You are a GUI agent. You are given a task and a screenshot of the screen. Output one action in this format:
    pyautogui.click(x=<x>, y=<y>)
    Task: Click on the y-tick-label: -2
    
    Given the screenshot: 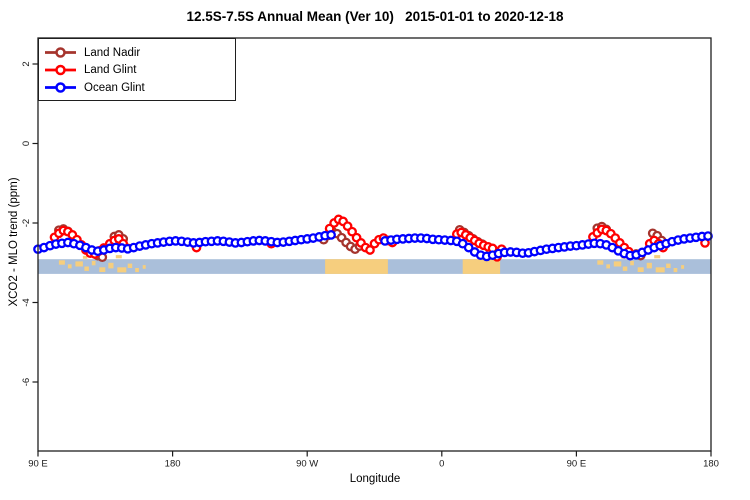 What is the action you would take?
    pyautogui.click(x=26, y=223)
    